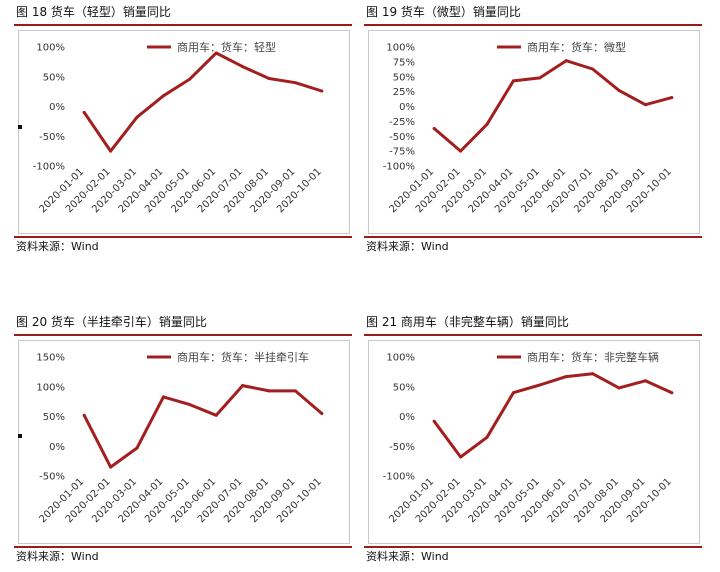  I want to click on y-tick-label: -75%, so click(402, 152).